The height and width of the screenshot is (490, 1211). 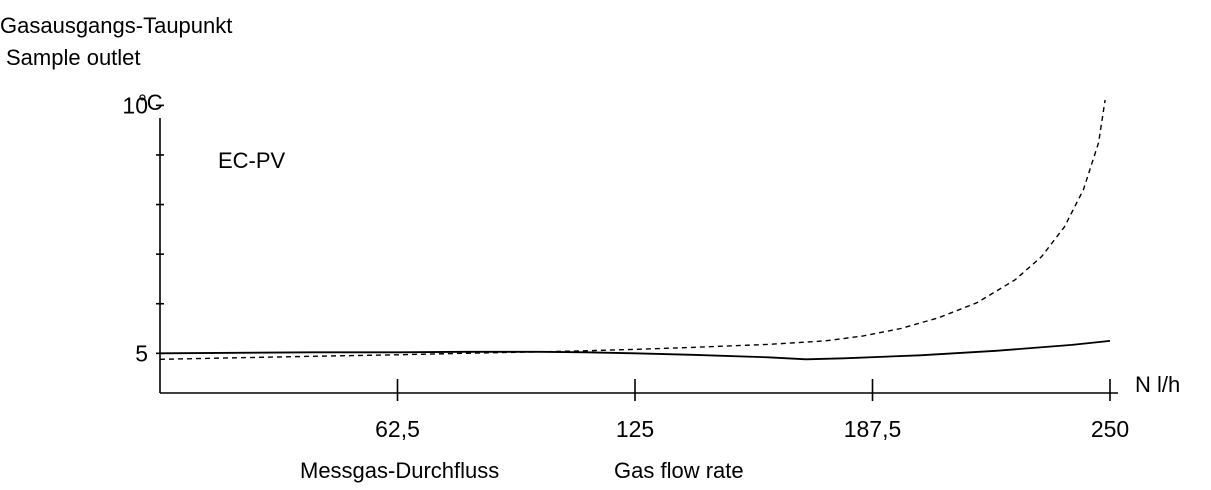 What do you see at coordinates (1110, 429) in the screenshot?
I see `x-tick-label: 250` at bounding box center [1110, 429].